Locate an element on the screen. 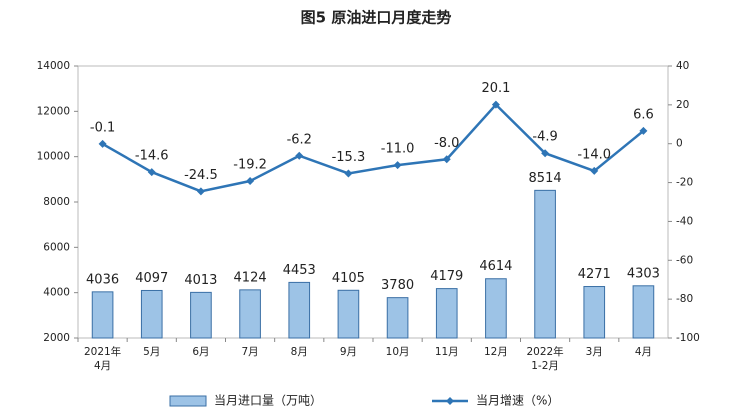 The image size is (752, 414). legend-marker is located at coordinates (450, 401).